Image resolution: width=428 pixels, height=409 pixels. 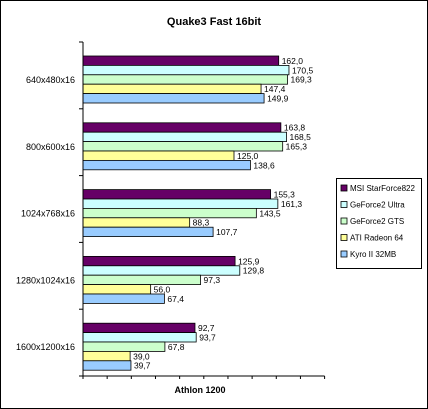 I want to click on data-label: 149,9, so click(x=278, y=99).